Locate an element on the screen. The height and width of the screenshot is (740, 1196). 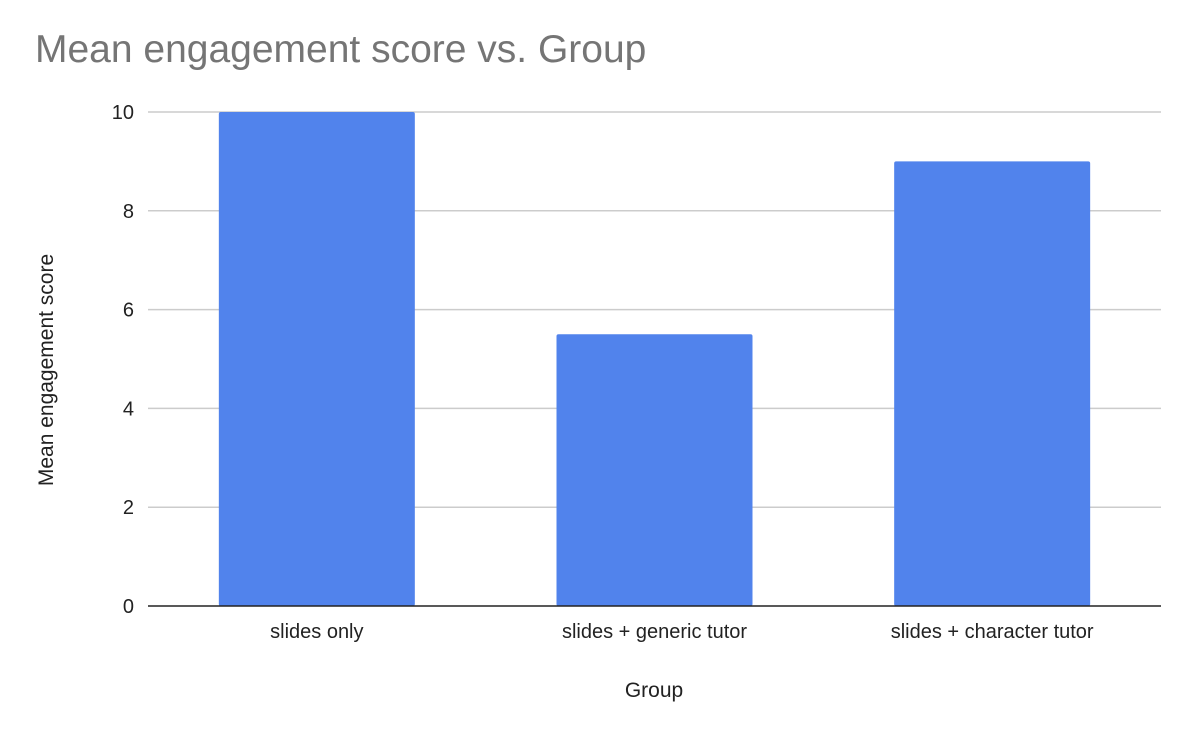
chart-title: Mean engagement score vs. Group is located at coordinates (341, 49).